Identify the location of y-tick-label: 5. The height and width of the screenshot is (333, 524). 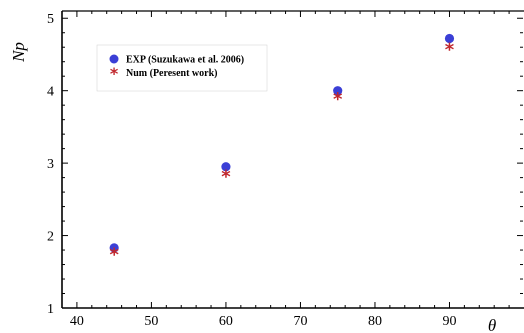
(50, 19).